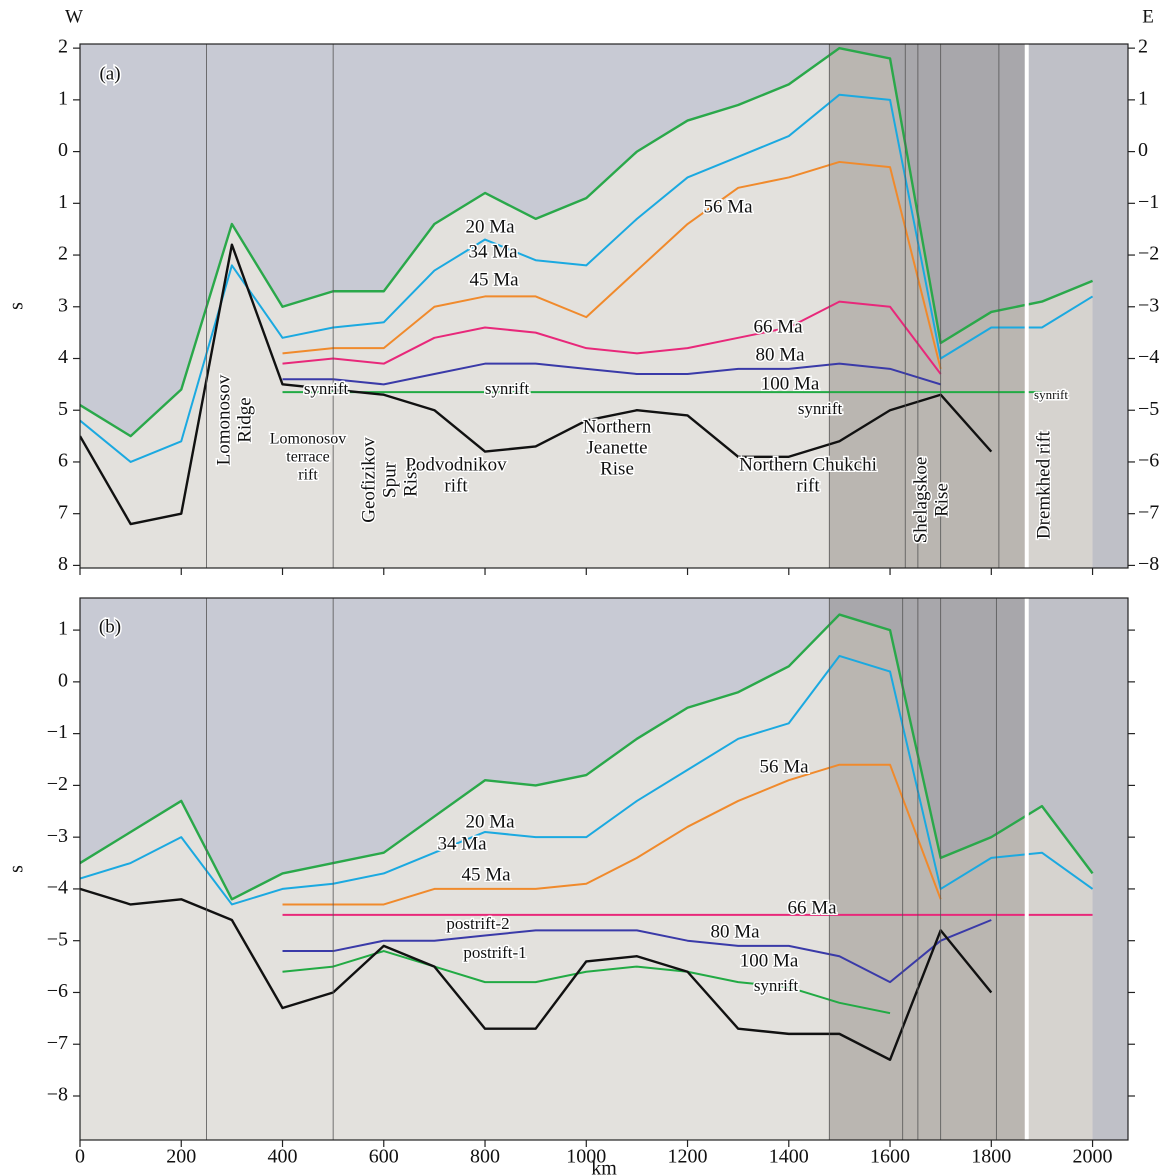  What do you see at coordinates (63, 150) in the screenshot?
I see `y-tick-label: 0` at bounding box center [63, 150].